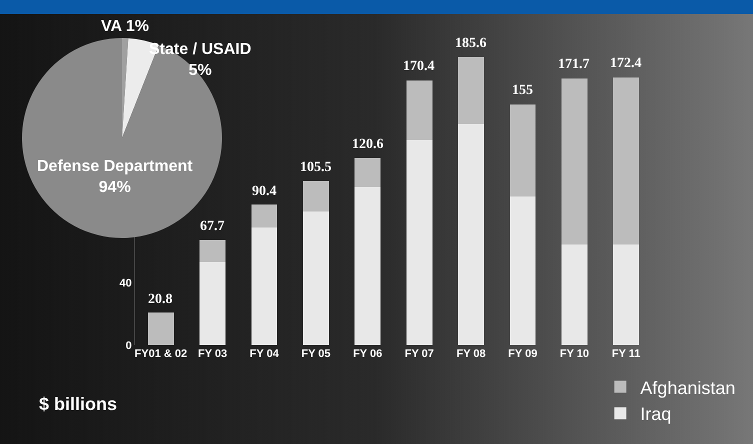 This screenshot has width=753, height=444. Describe the element at coordinates (688, 388) in the screenshot. I see `legend-label: Afghanistan` at that location.